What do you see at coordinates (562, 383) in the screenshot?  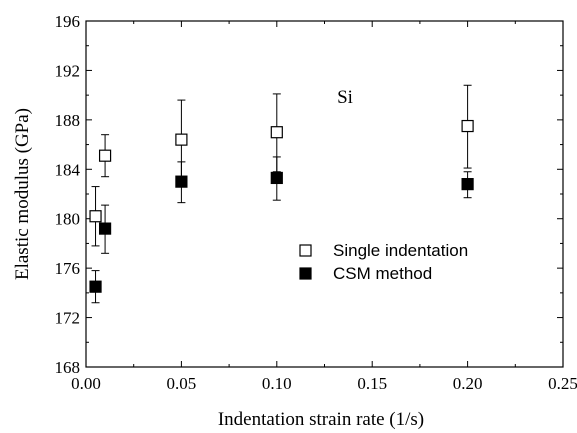 I see `x-tick-label: 0.25` at bounding box center [562, 383].